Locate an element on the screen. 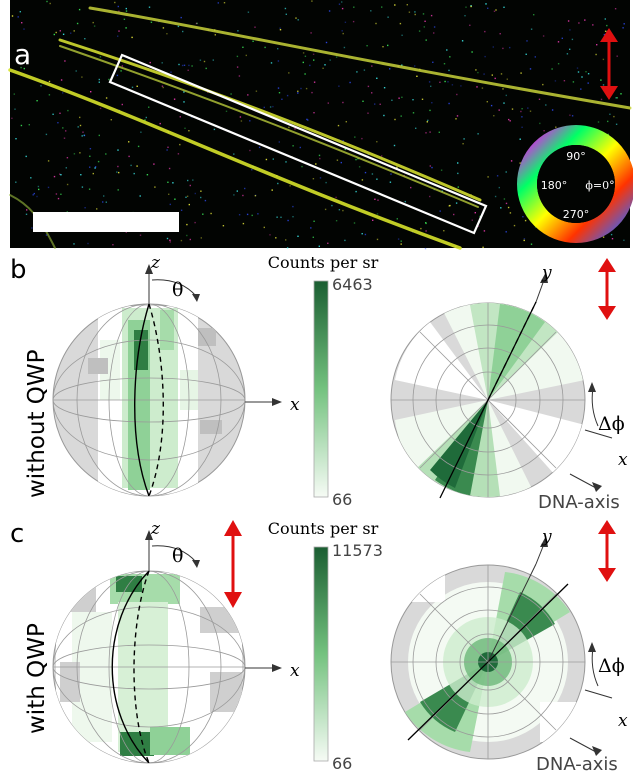 This screenshot has height=773, width=633. colorbar-max-b: 6463 is located at coordinates (352, 284).